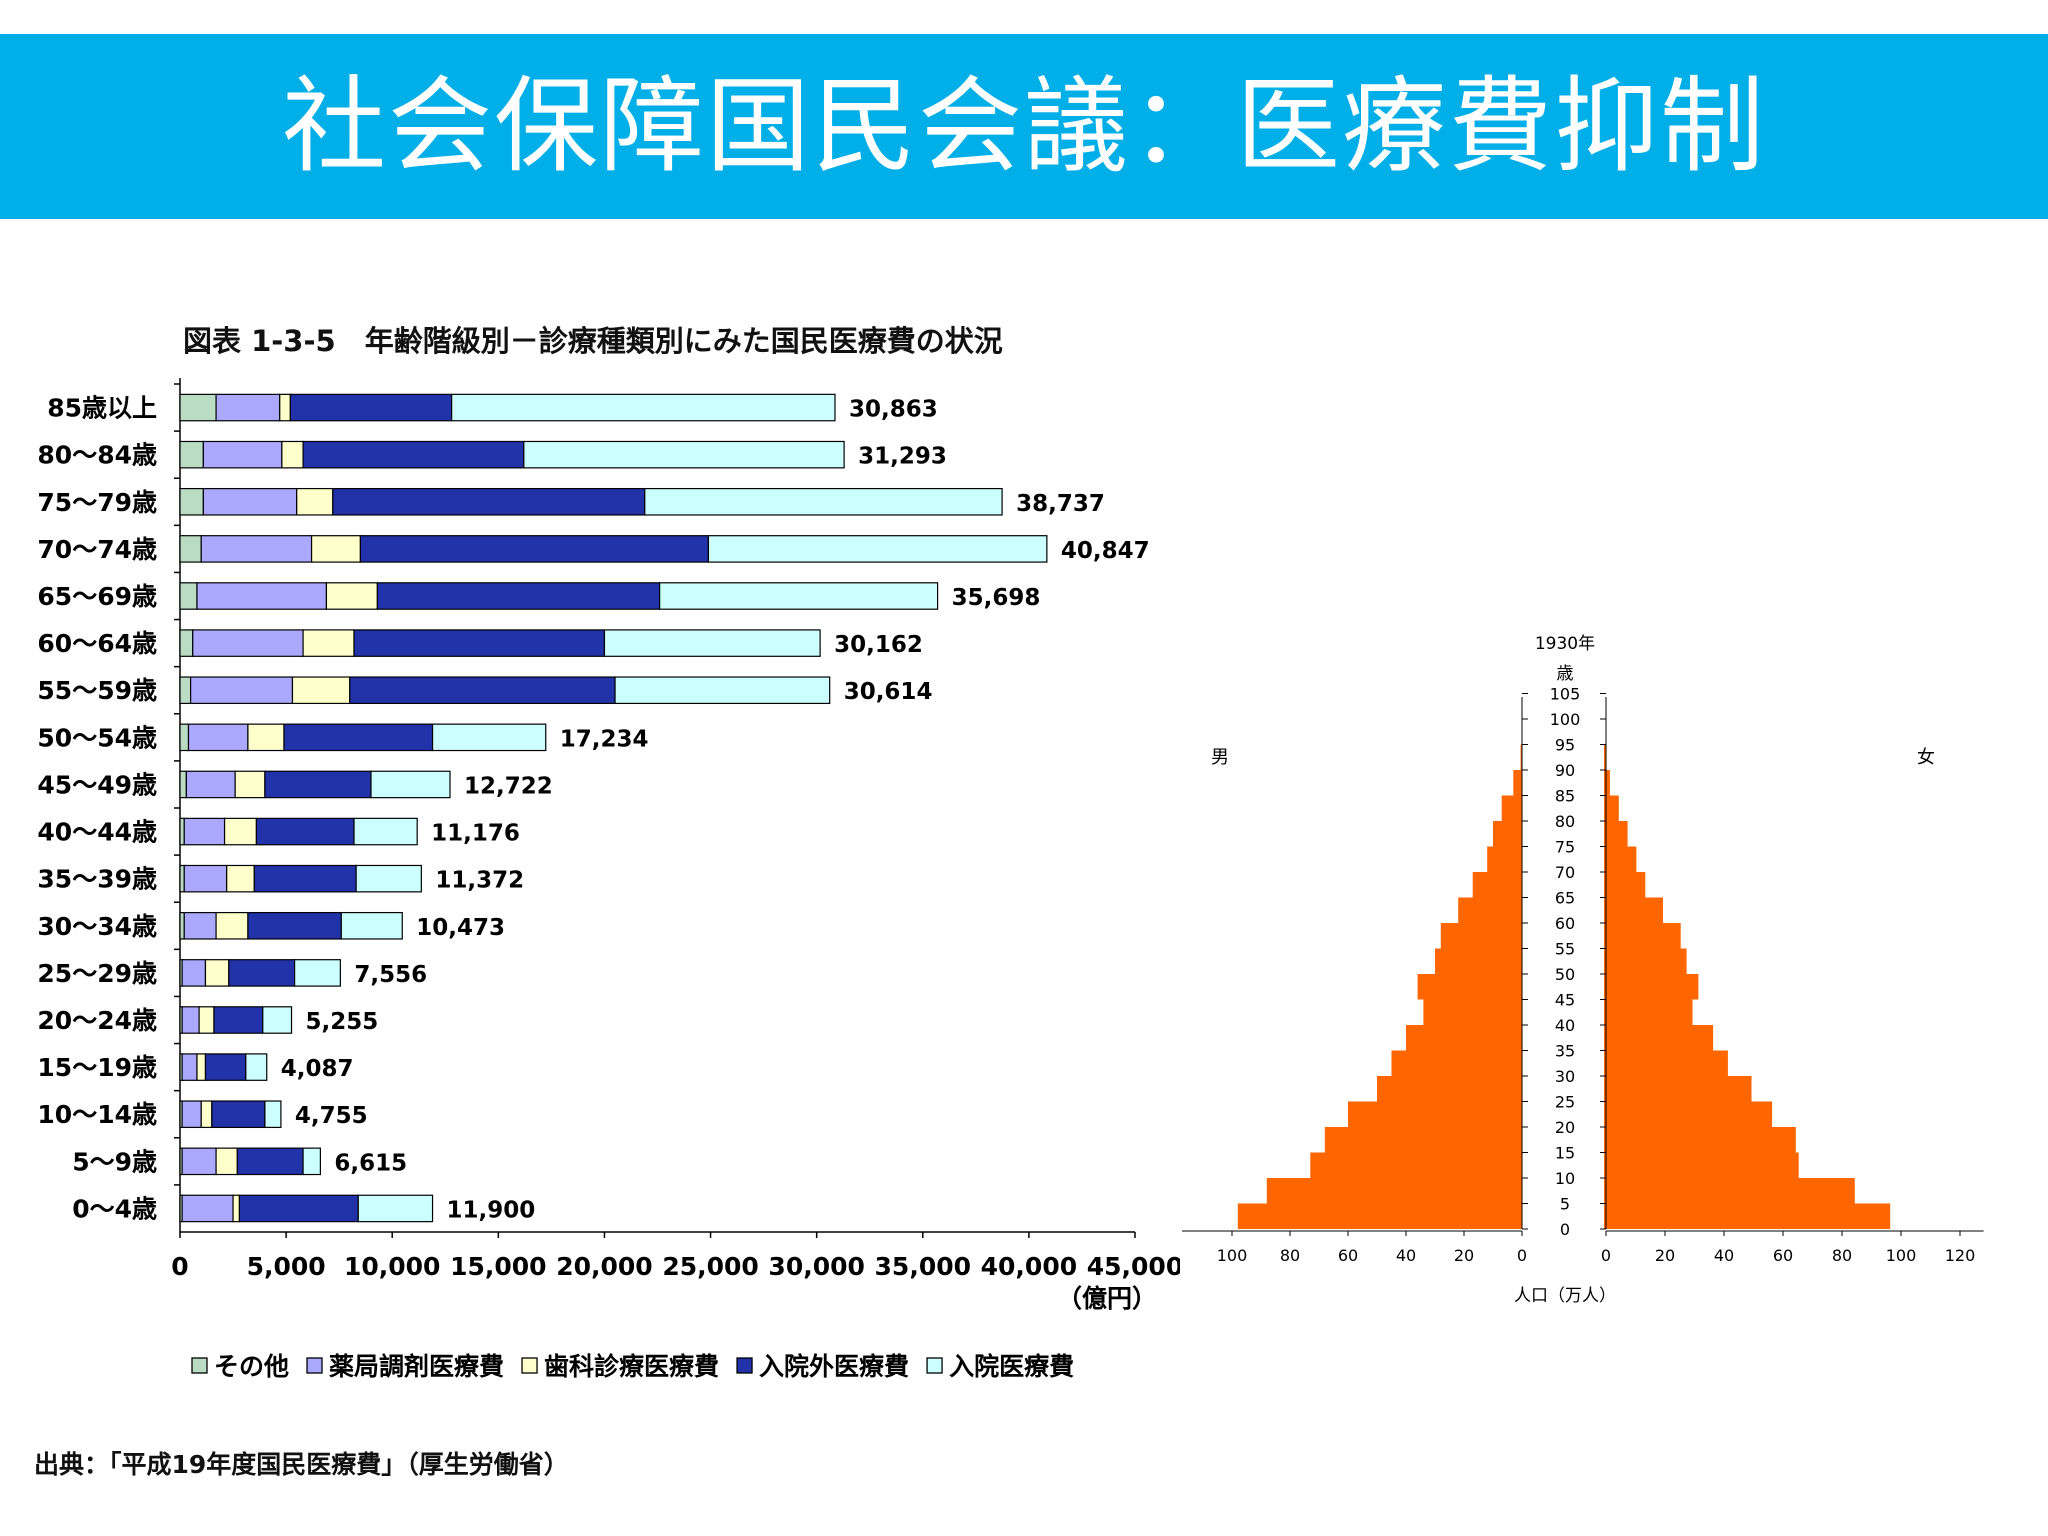  I want to click on age-tick-label: 50, so click(1565, 974).